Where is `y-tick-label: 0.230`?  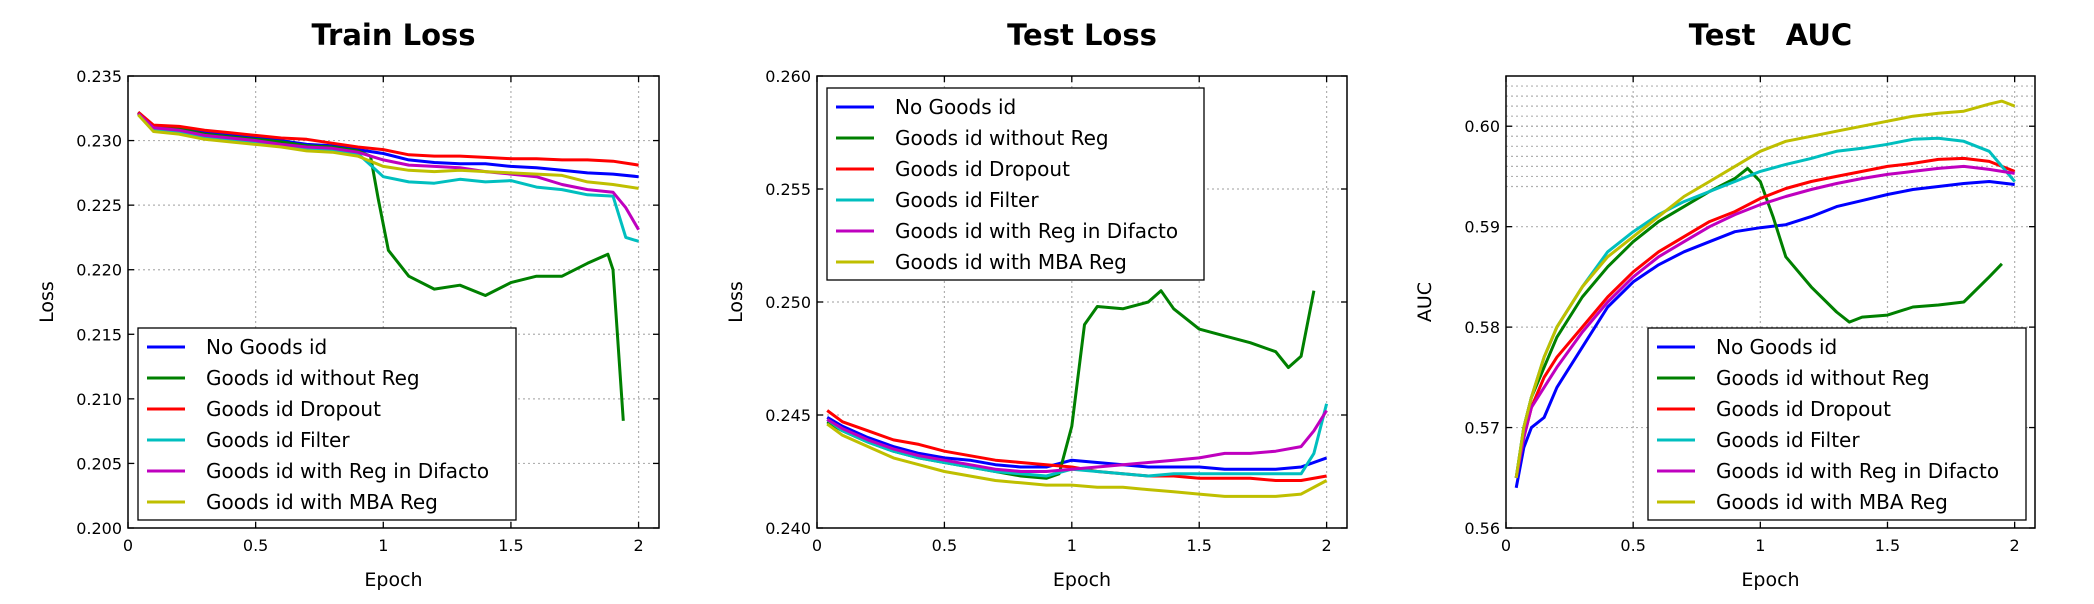 y-tick-label: 0.230 is located at coordinates (99, 141).